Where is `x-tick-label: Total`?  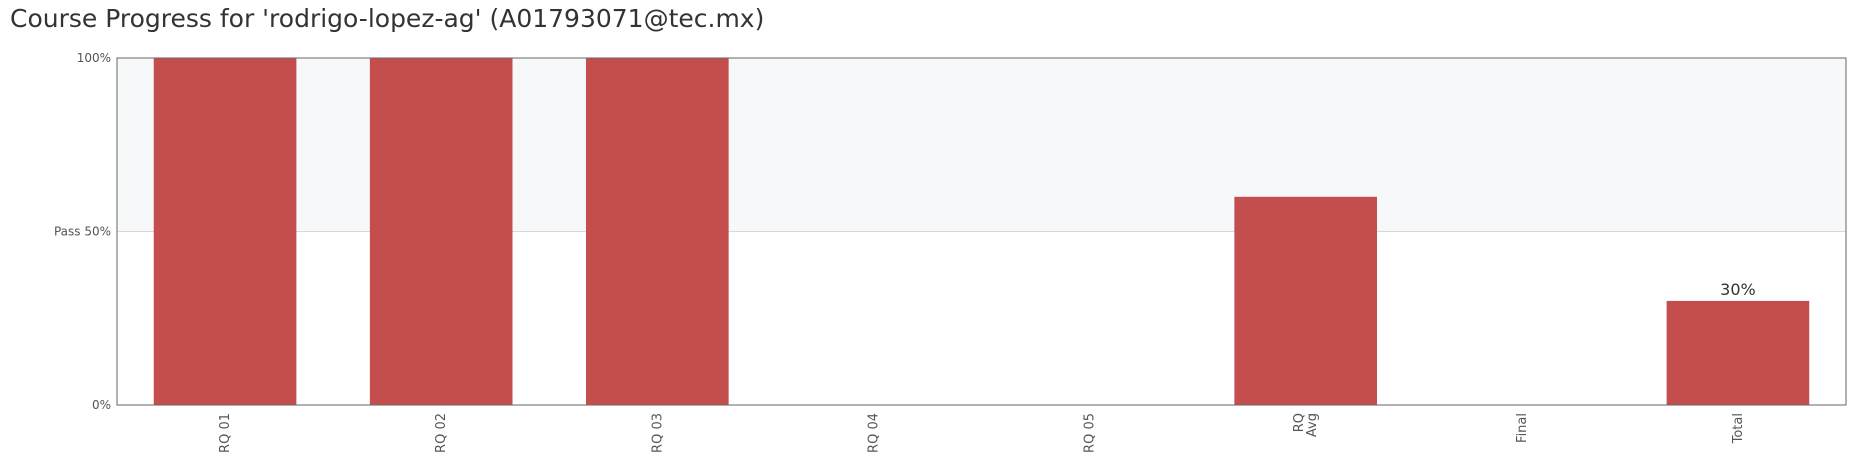 x-tick-label: Total is located at coordinates (1738, 428).